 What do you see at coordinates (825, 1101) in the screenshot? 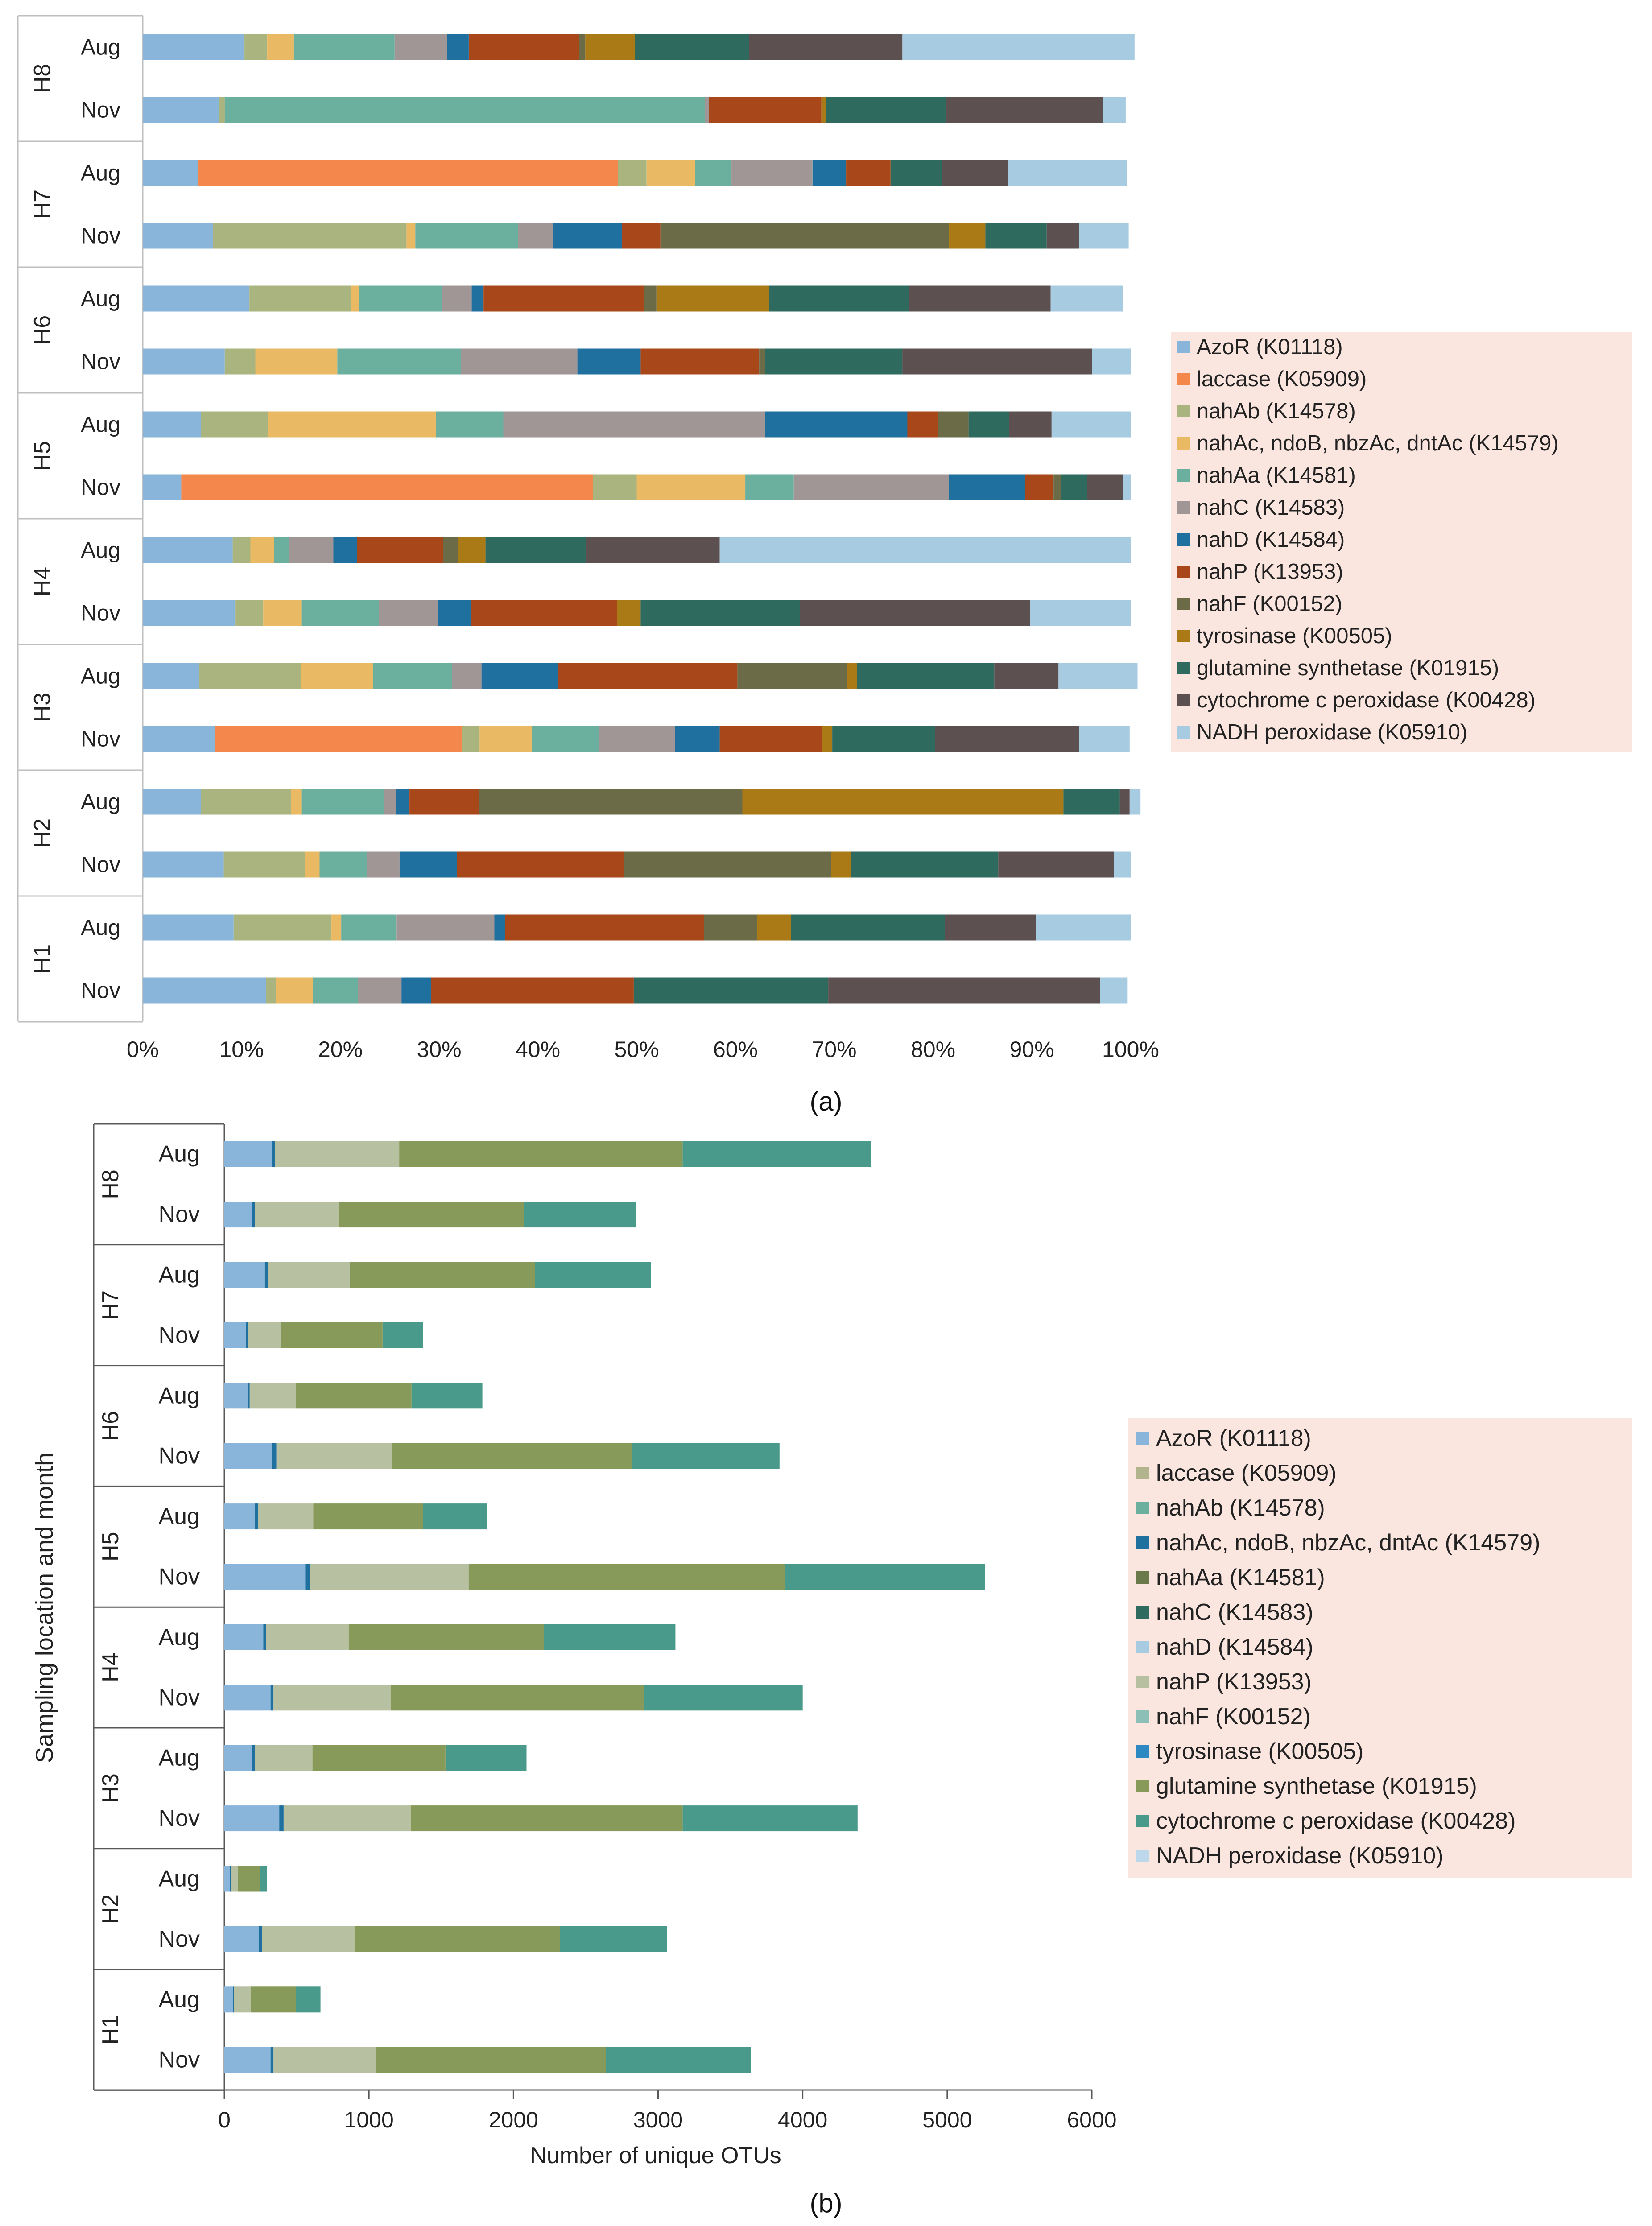
I see `panel-label-a: (a)` at bounding box center [825, 1101].